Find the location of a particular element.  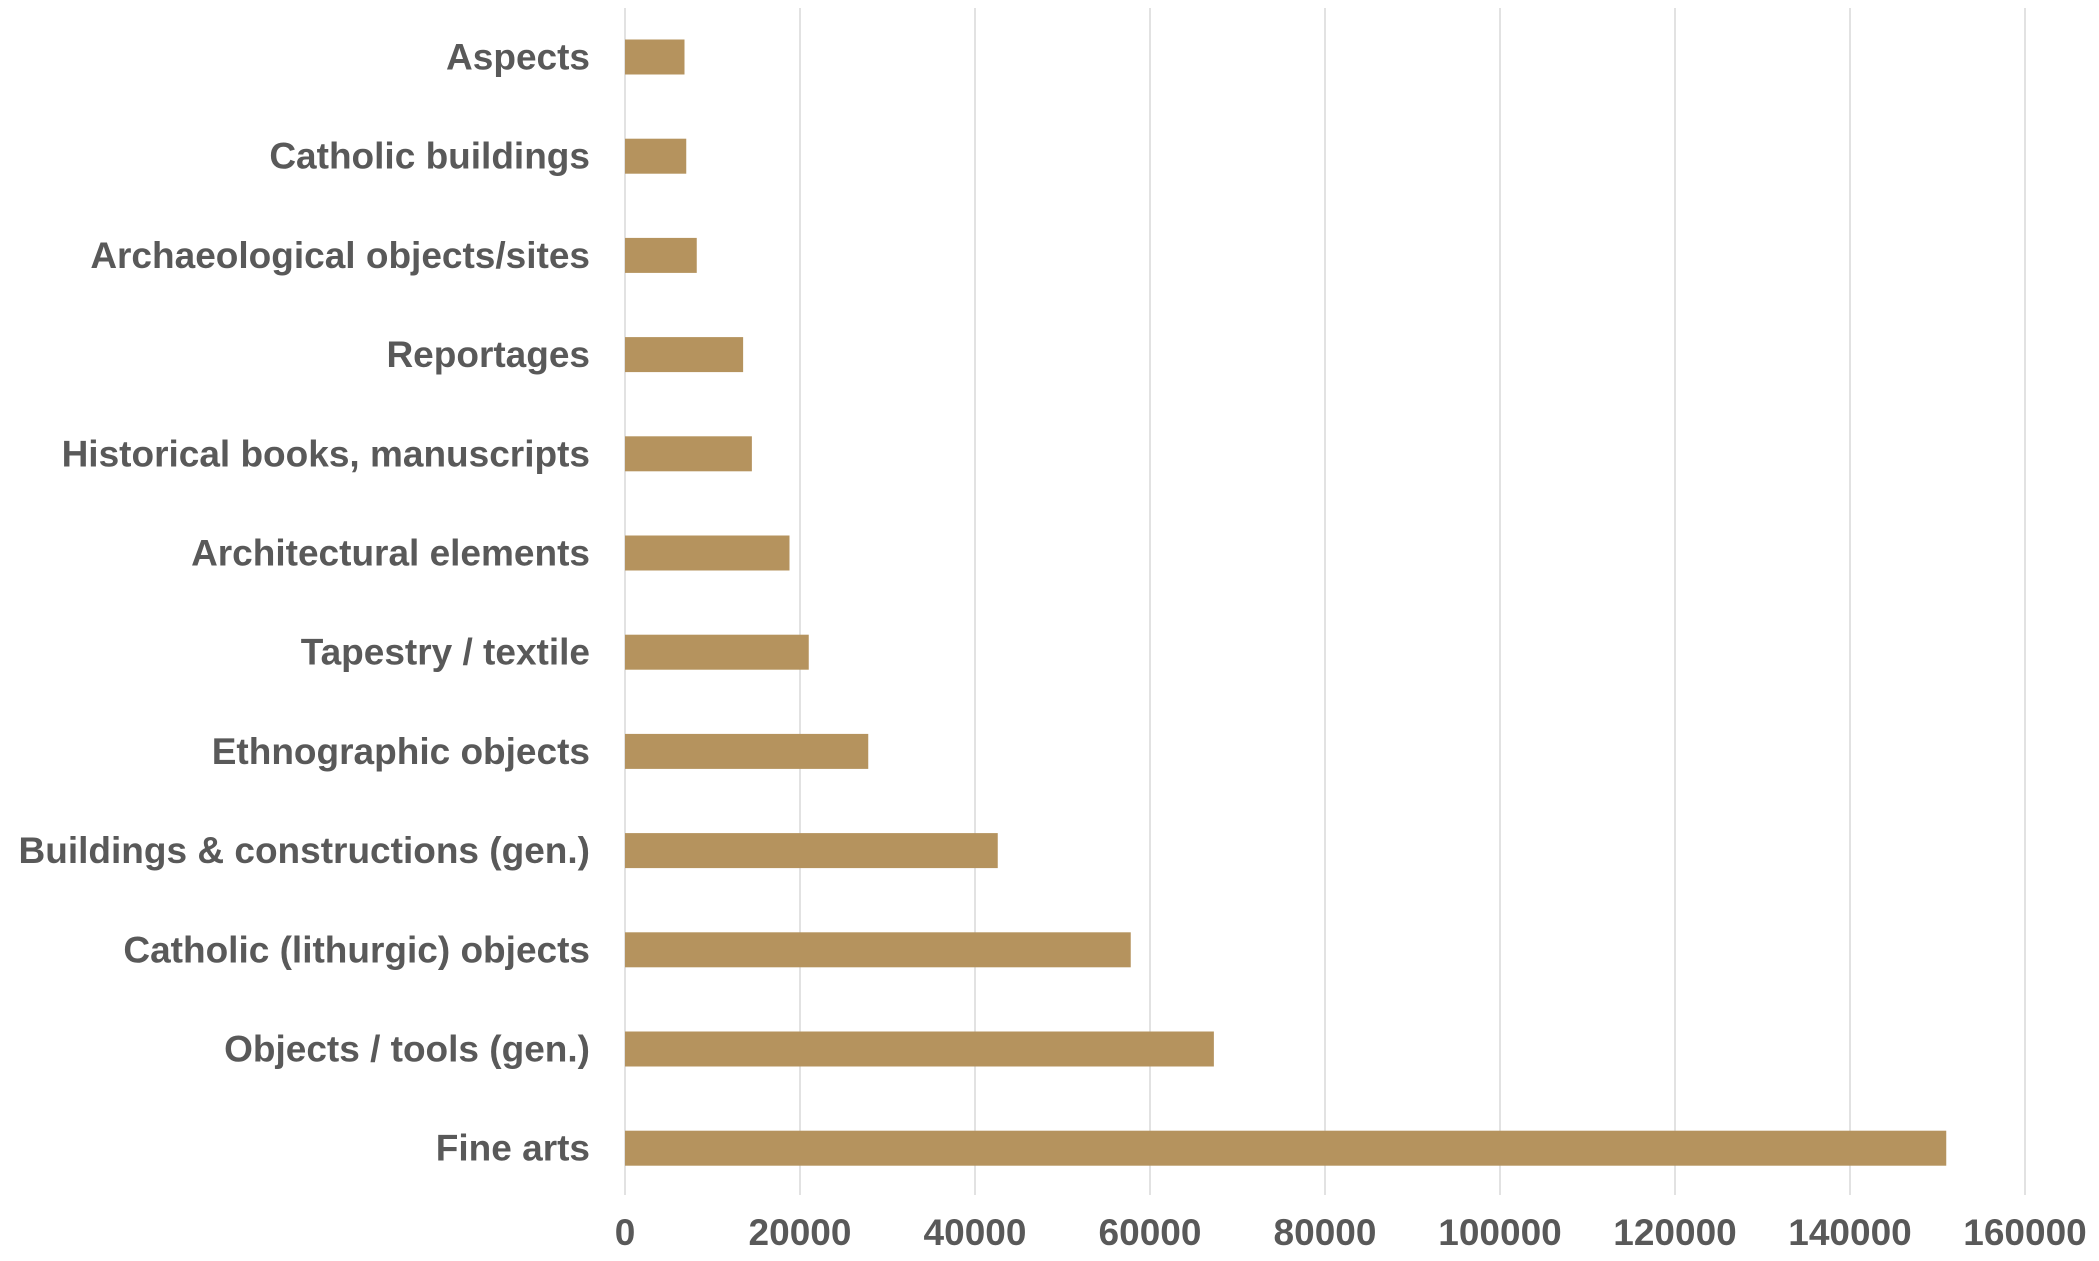

category-label-objects-tools-gen: Objects / tools (gen.) is located at coordinates (407, 1049).